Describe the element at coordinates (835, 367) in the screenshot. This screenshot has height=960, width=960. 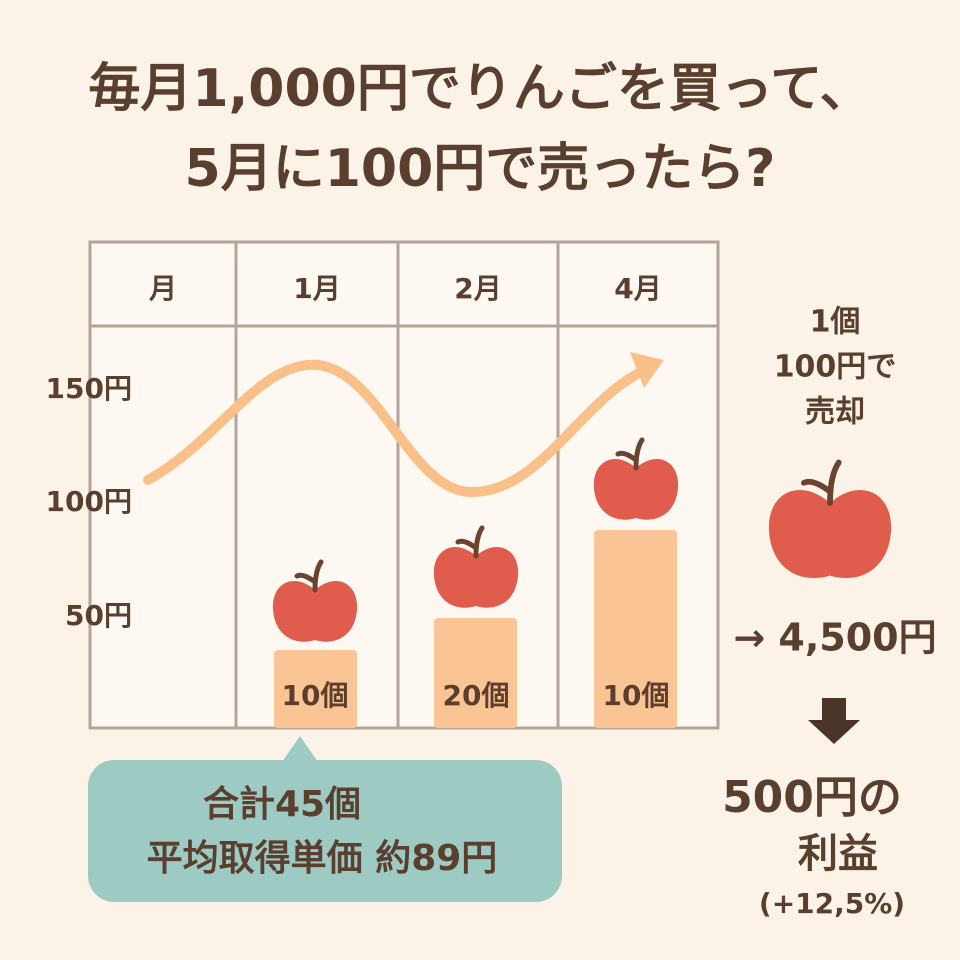
I see `sale-text: 100円で` at that location.